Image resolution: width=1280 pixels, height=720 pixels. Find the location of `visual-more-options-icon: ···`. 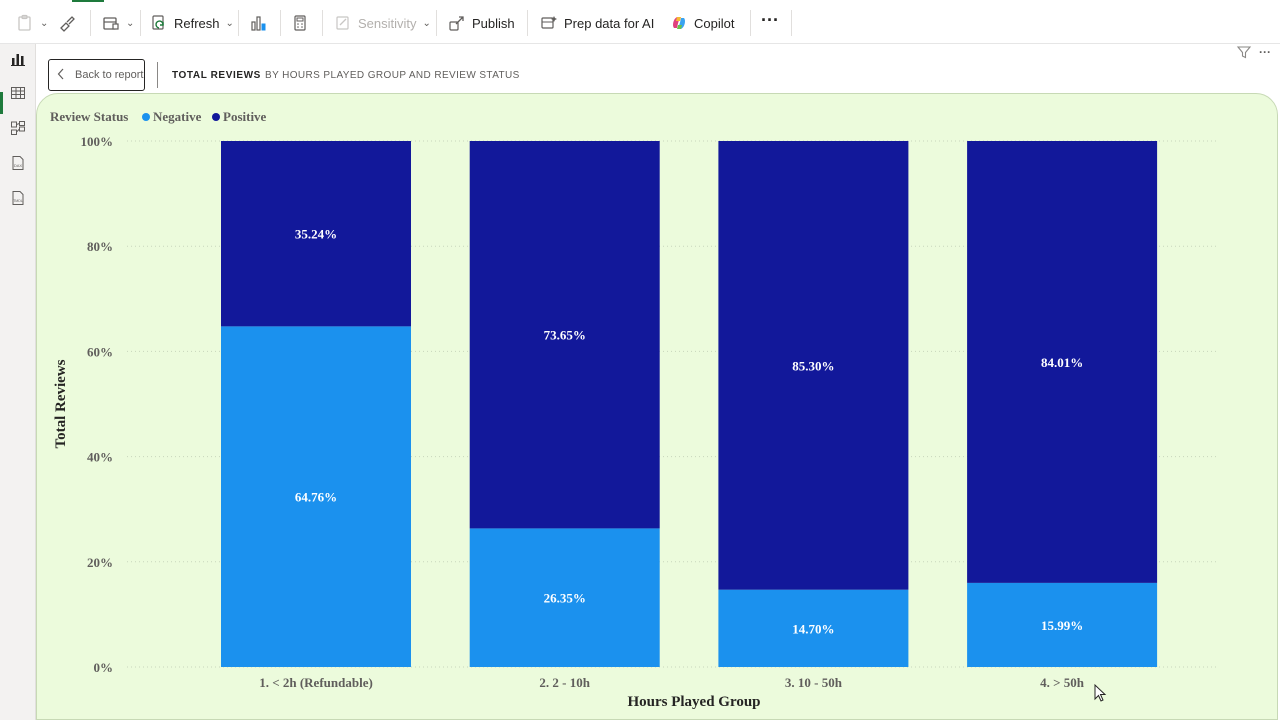

visual-more-options-icon: ··· is located at coordinates (1265, 52).